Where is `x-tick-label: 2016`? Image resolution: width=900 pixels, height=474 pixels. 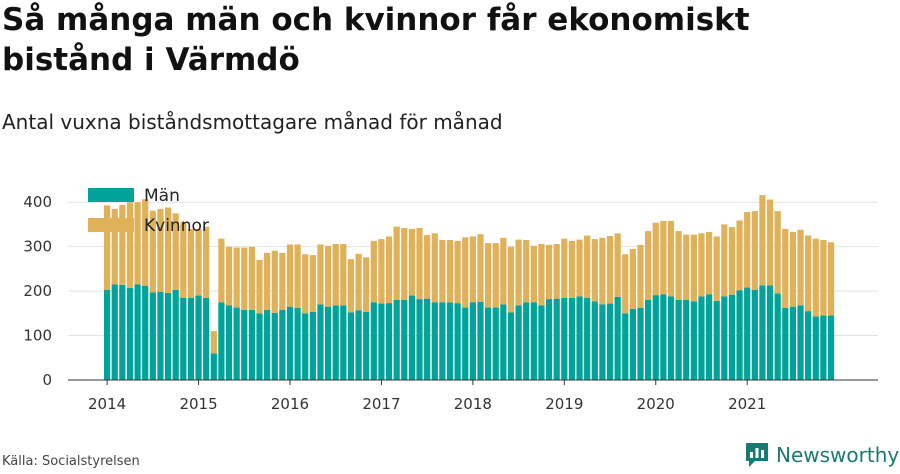
x-tick-label: 2016 is located at coordinates (290, 404).